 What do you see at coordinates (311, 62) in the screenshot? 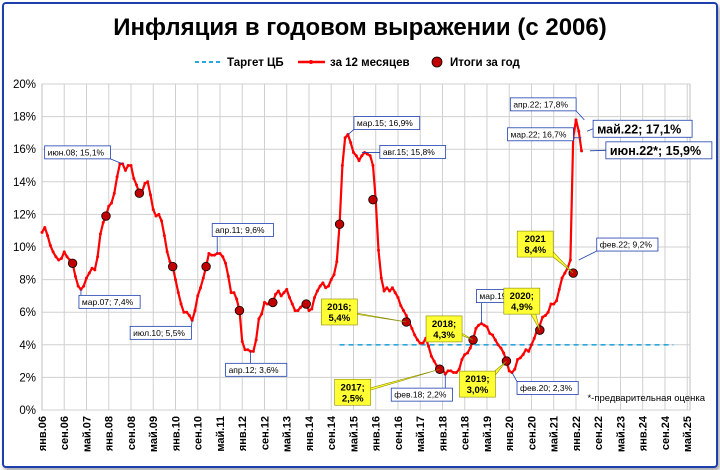
I see `legend-monthly-marker` at bounding box center [311, 62].